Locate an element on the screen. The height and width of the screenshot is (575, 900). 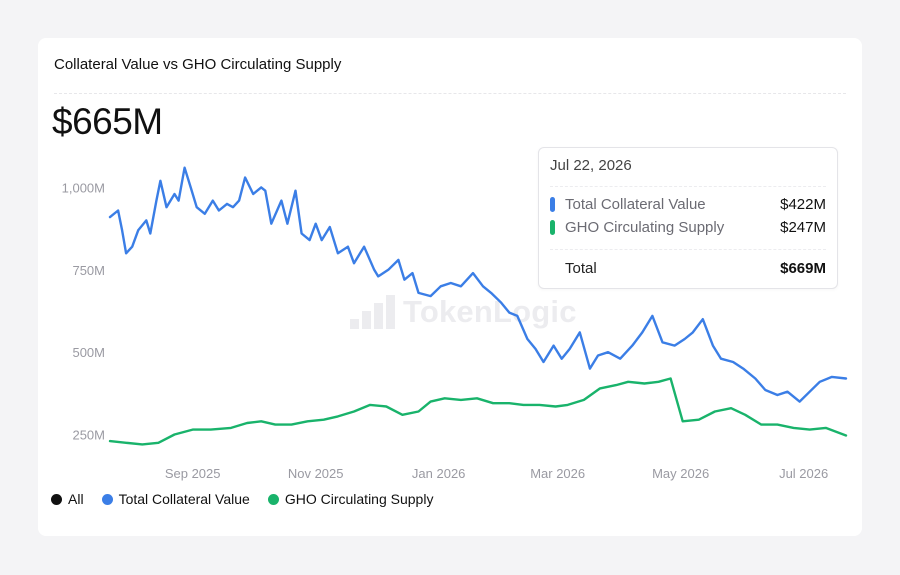
tokenlogic-logo-icon is located at coordinates (372, 312).